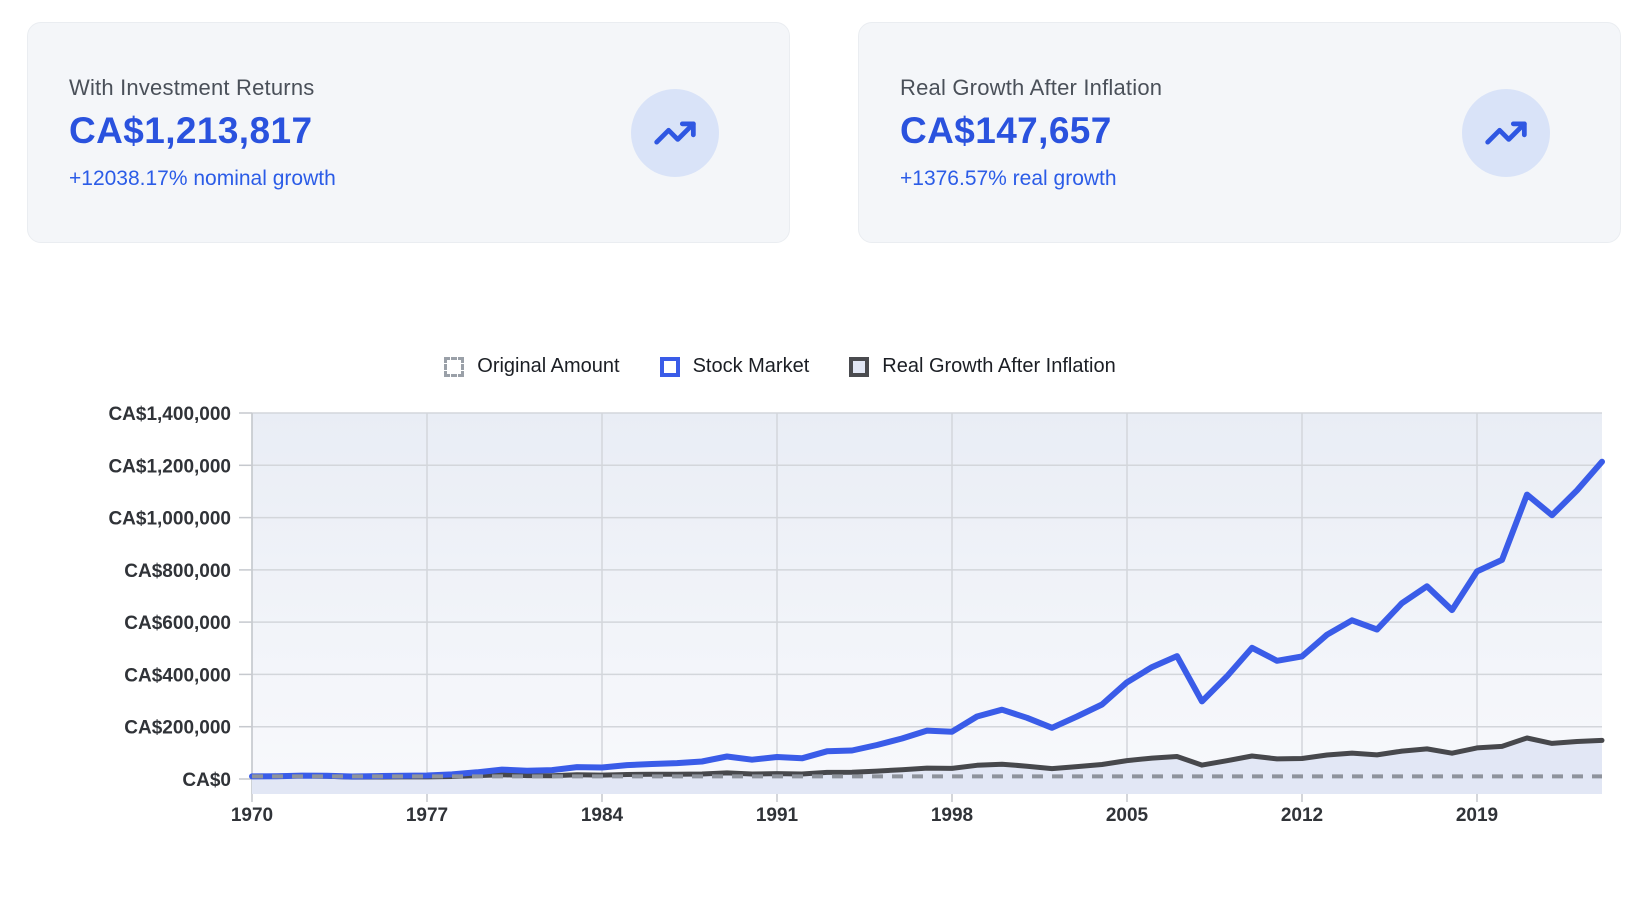 The width and height of the screenshot is (1648, 898). I want to click on real-growth-swatch-icon, so click(859, 366).